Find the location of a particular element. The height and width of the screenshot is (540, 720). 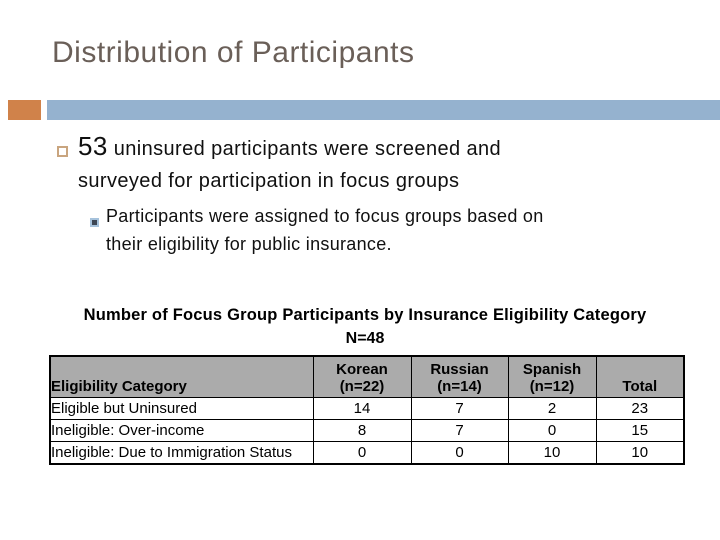

cell-russian: 0 is located at coordinates (459, 453).